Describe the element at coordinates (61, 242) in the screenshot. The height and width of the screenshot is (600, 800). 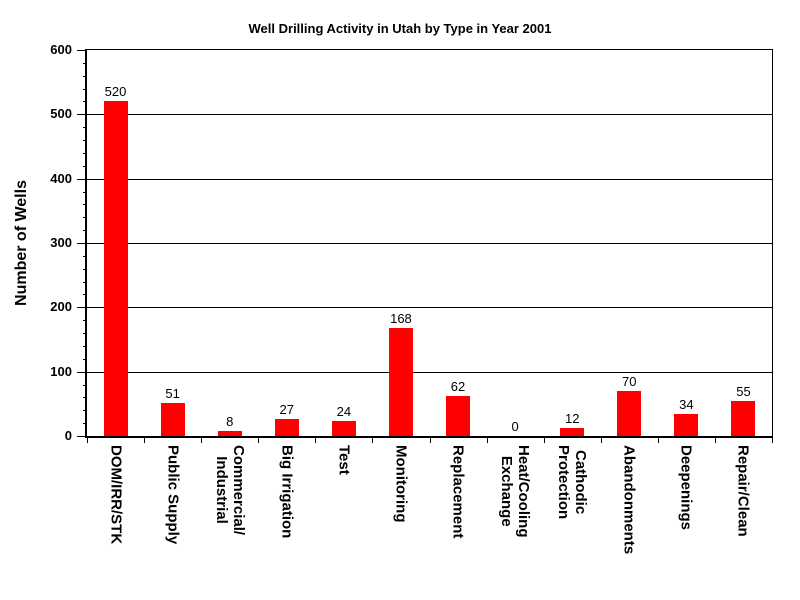
I see `y-tick-label: 300` at that location.